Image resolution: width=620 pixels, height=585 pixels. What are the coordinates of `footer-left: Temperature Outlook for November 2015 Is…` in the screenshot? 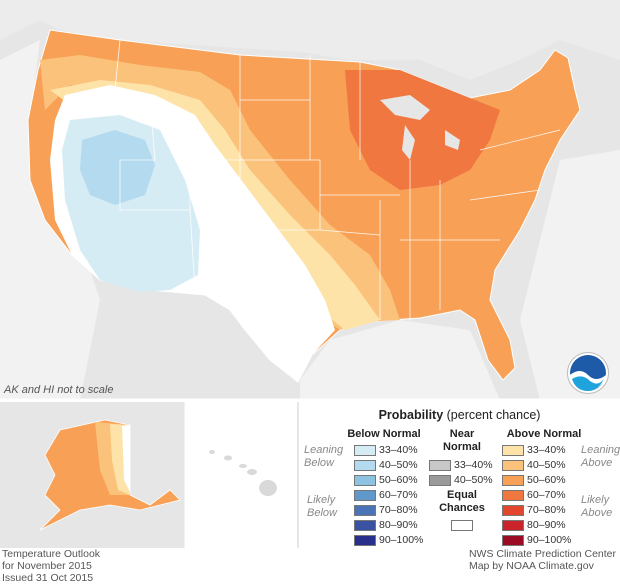 It's located at (51, 566).